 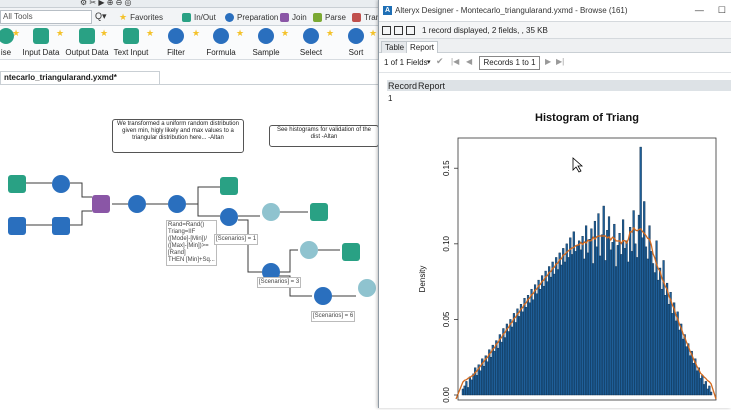 What do you see at coordinates (251, 17) in the screenshot?
I see `category-preparation: Preparation` at bounding box center [251, 17].